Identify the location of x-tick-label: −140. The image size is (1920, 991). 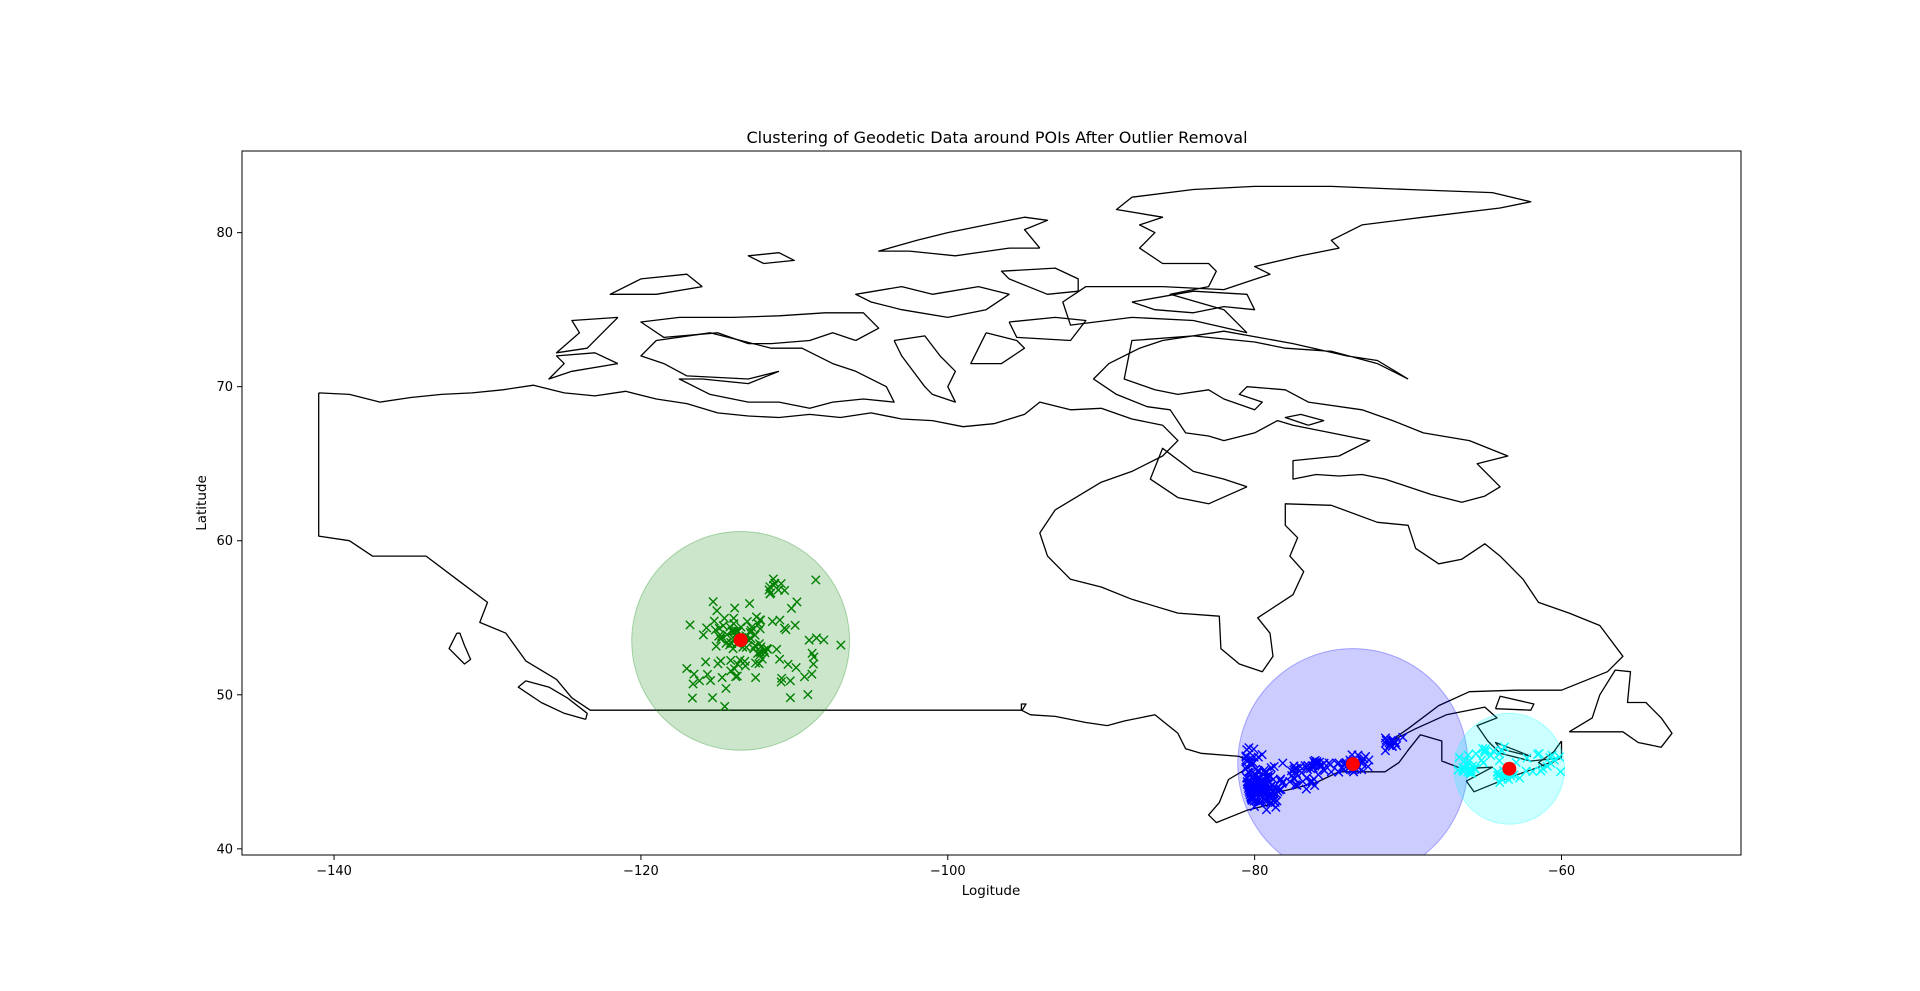
(334, 871).